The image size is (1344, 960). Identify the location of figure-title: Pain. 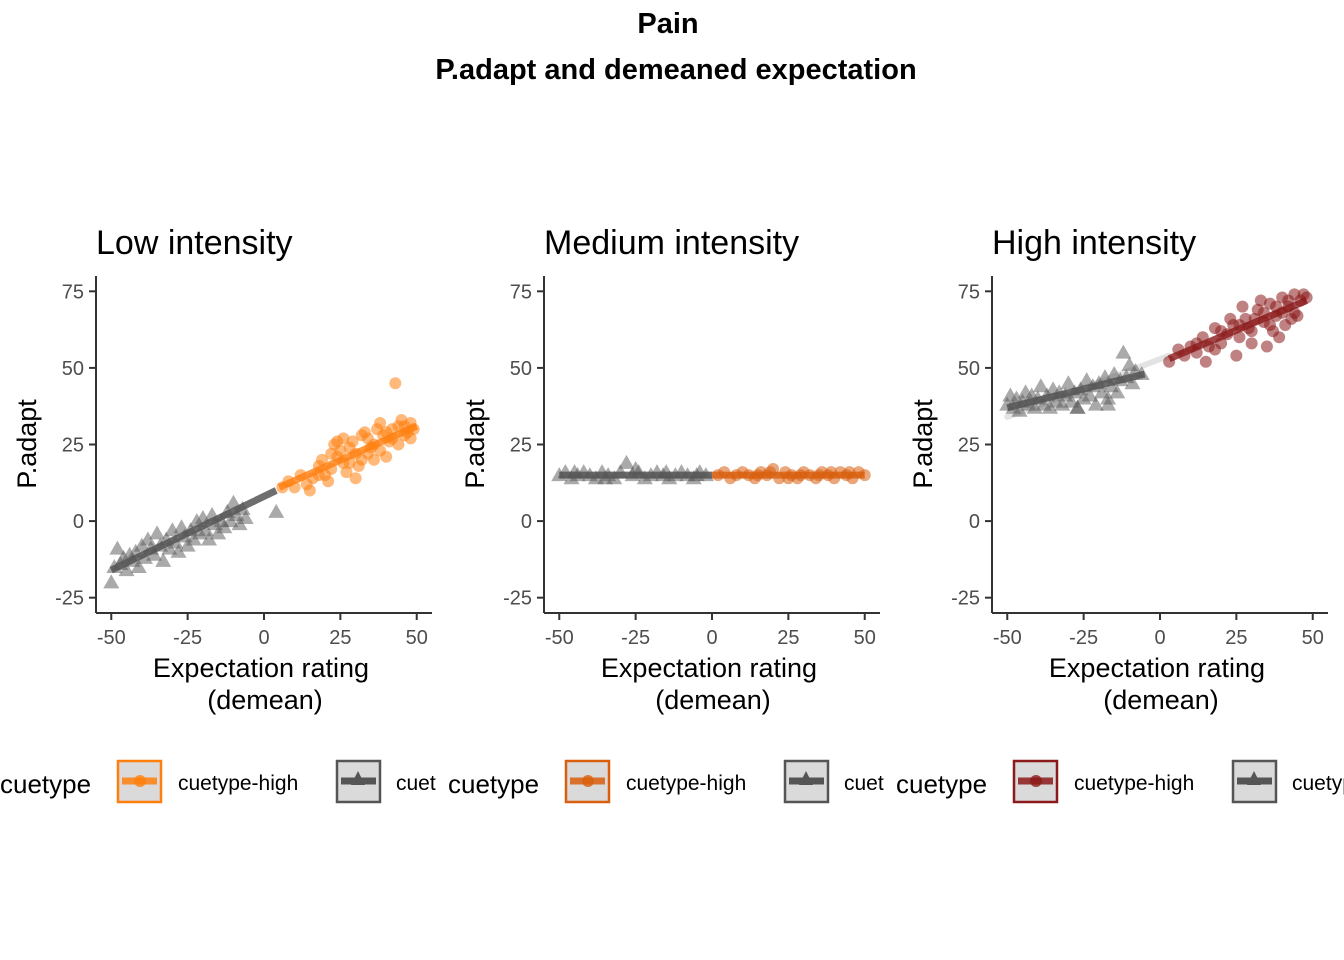
(667, 24).